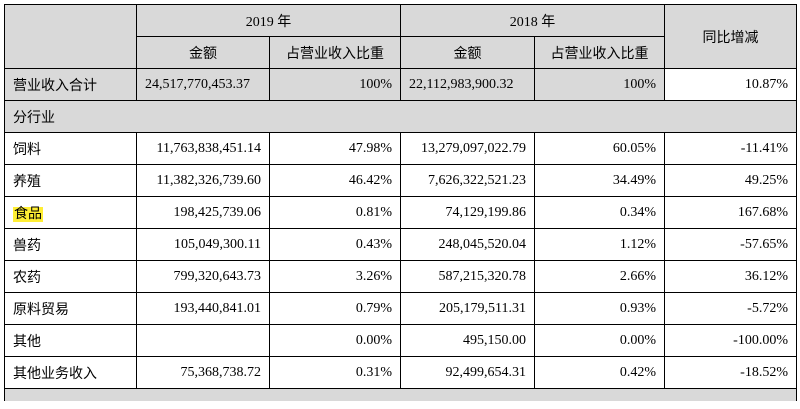  What do you see at coordinates (28, 214) in the screenshot?
I see `highlighted-row-label: 食品` at bounding box center [28, 214].